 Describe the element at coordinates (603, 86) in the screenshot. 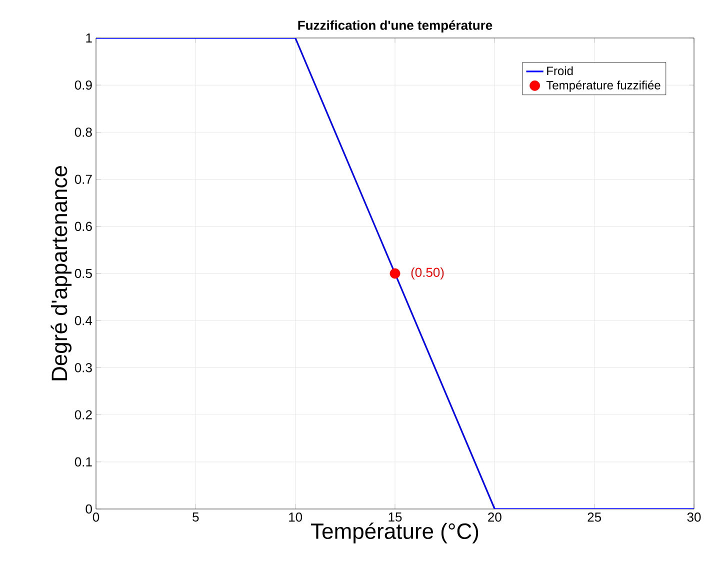

I see `legend-label: Température fuzzifiée` at that location.